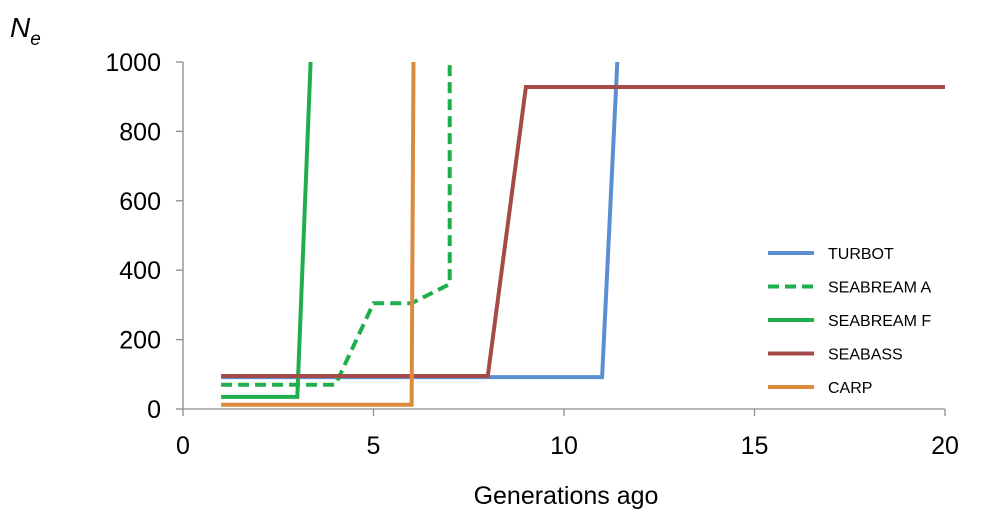 The width and height of the screenshot is (1000, 517). What do you see at coordinates (140, 202) in the screenshot?
I see `y-tick-label: 600` at bounding box center [140, 202].